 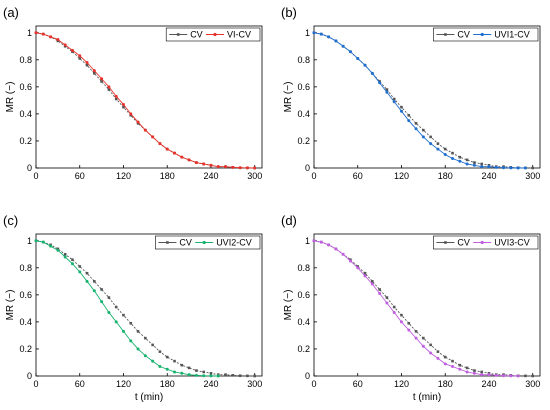 I want to click on x-tick-label: 60, so click(x=80, y=384).